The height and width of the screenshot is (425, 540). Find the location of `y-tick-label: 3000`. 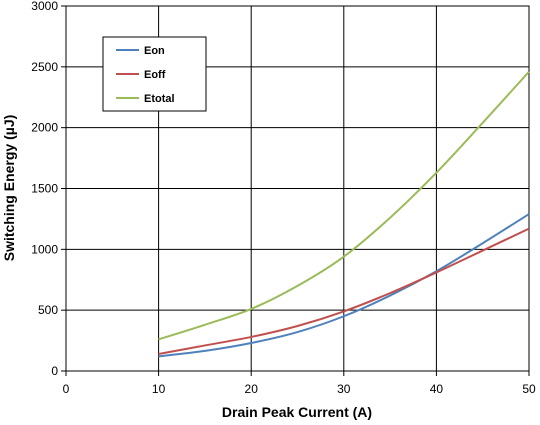

y-tick-label: 3000 is located at coordinates (44, 6).